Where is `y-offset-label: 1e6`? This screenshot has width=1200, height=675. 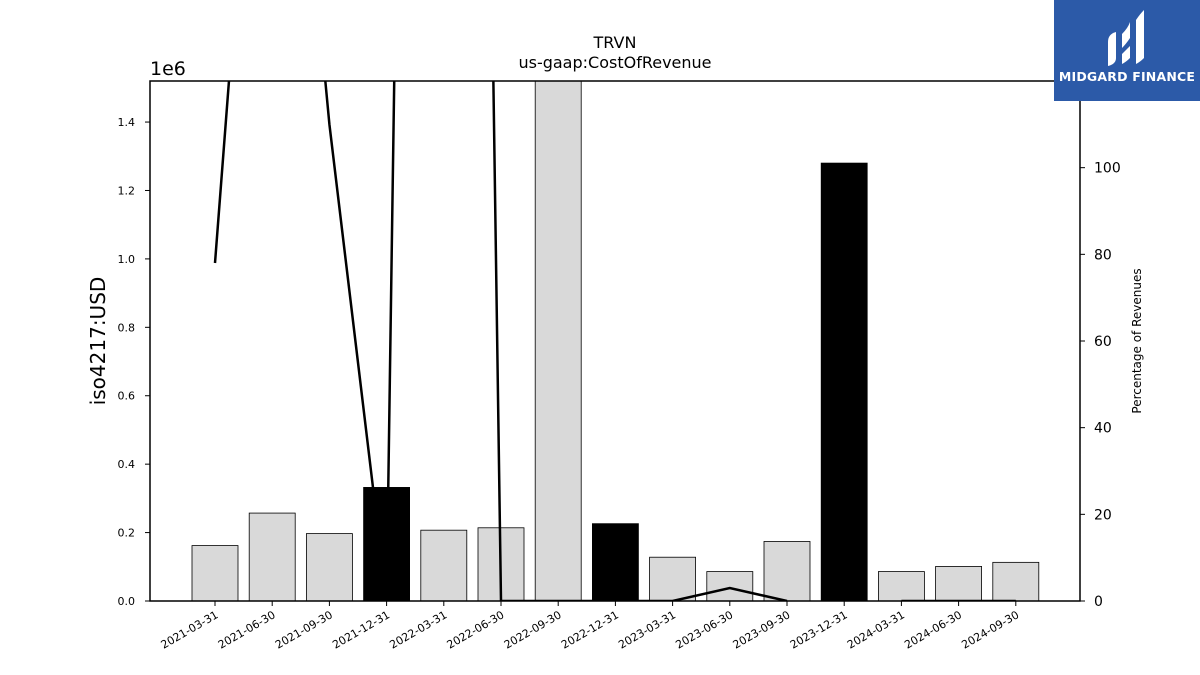 y-offset-label: 1e6 is located at coordinates (168, 69).